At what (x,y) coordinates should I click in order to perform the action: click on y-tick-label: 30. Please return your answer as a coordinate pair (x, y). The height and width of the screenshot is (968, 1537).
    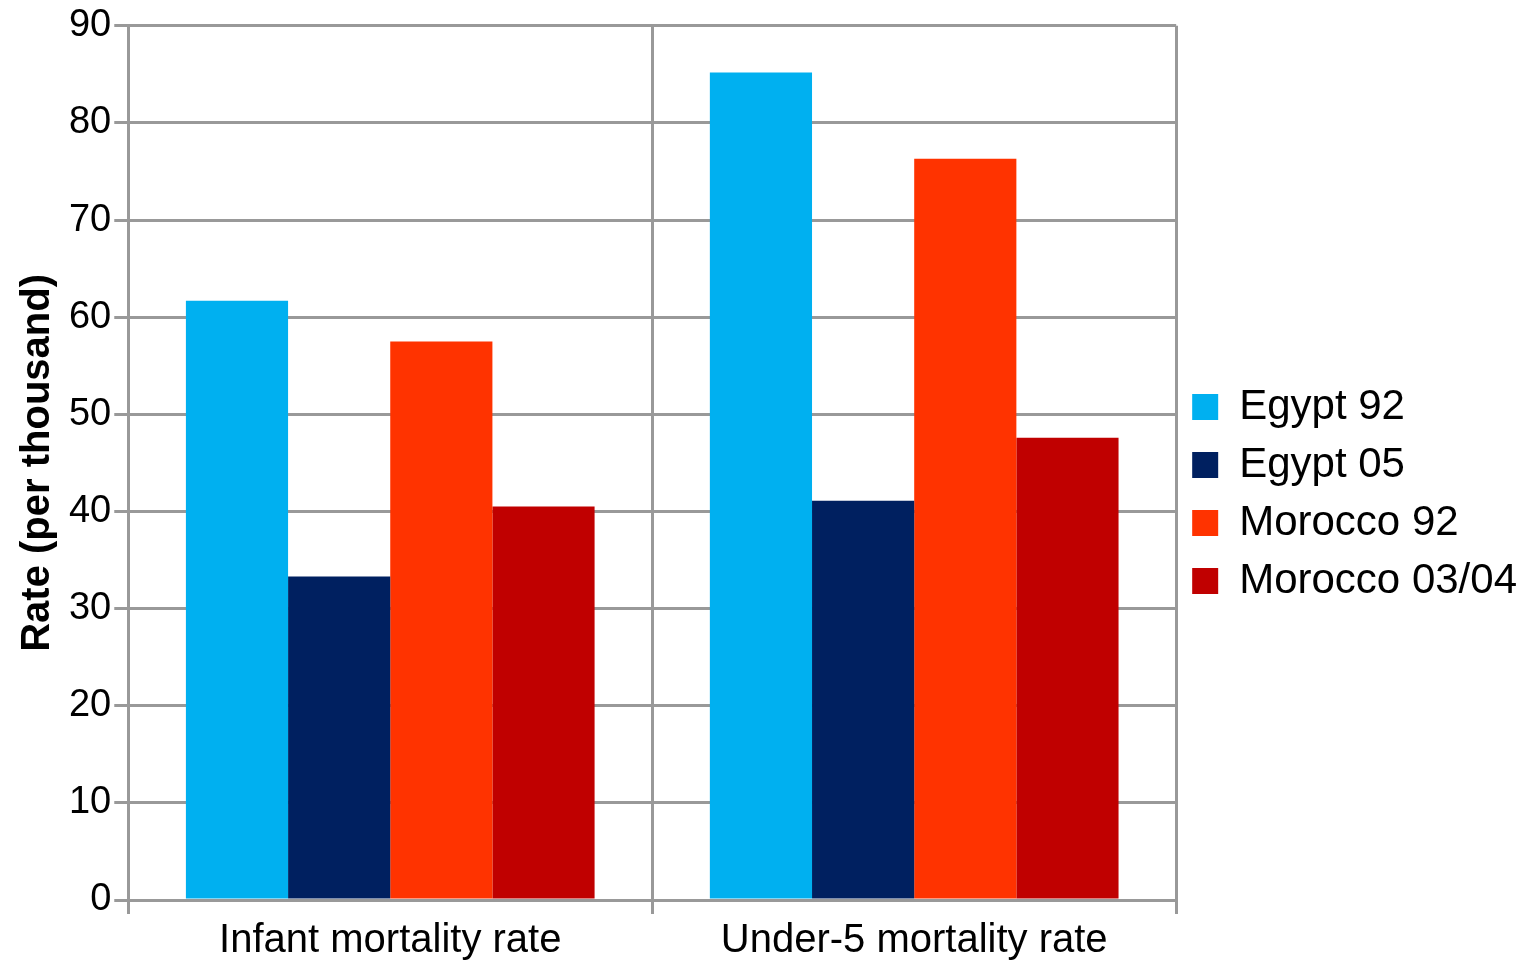
    Looking at the image, I should click on (90, 606).